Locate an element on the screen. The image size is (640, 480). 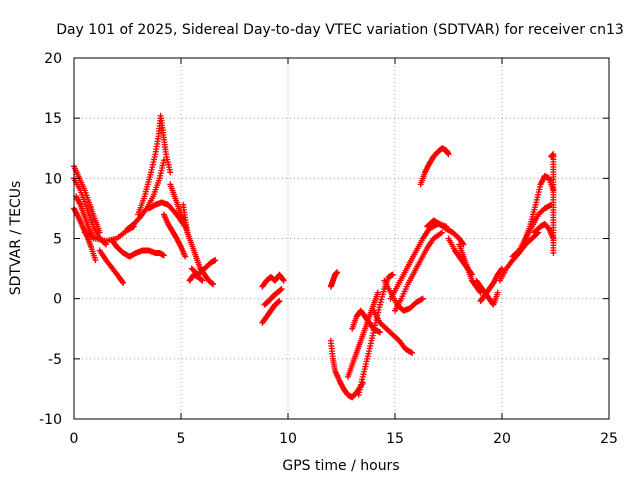
x-tick-label: 15 is located at coordinates (395, 439).